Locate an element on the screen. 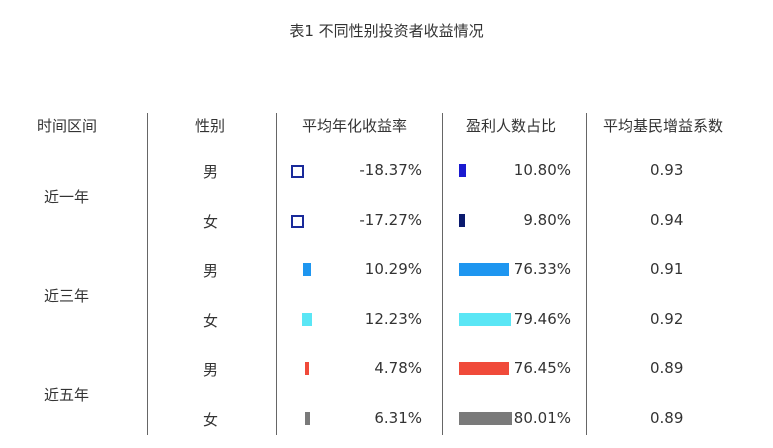 Image resolution: width=773 pixels, height=448 pixels. annual-return-value: 6.31% is located at coordinates (398, 418).